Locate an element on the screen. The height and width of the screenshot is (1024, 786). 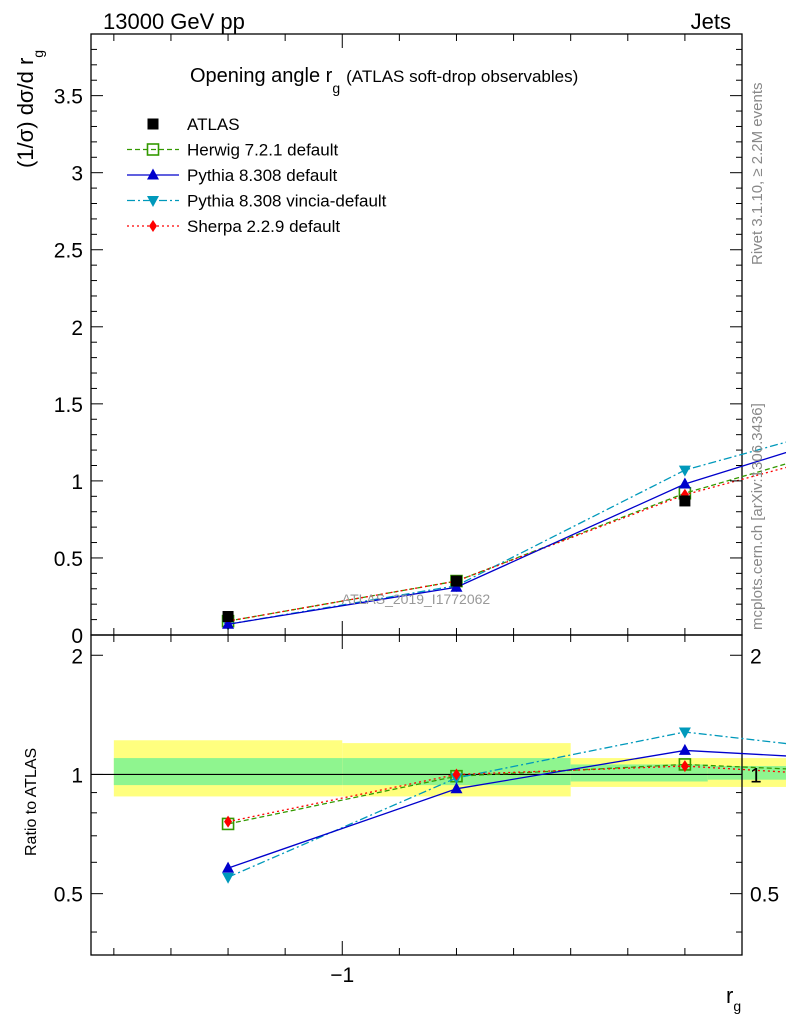
y-axis-label-main: (1/σ) dσ/d r is located at coordinates (25, 113).